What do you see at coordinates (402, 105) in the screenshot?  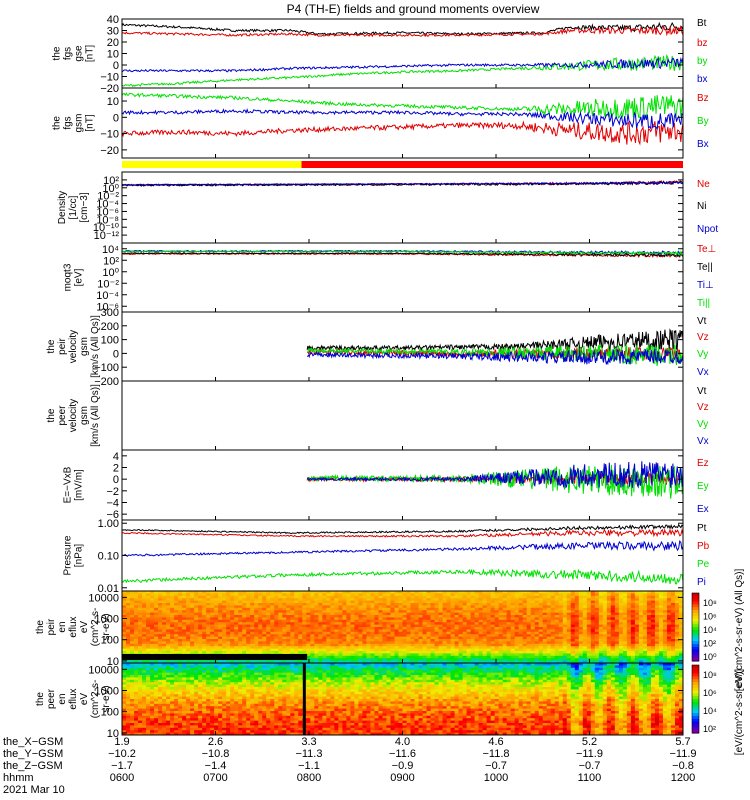 I see `series-fgs-gsm-By` at bounding box center [402, 105].